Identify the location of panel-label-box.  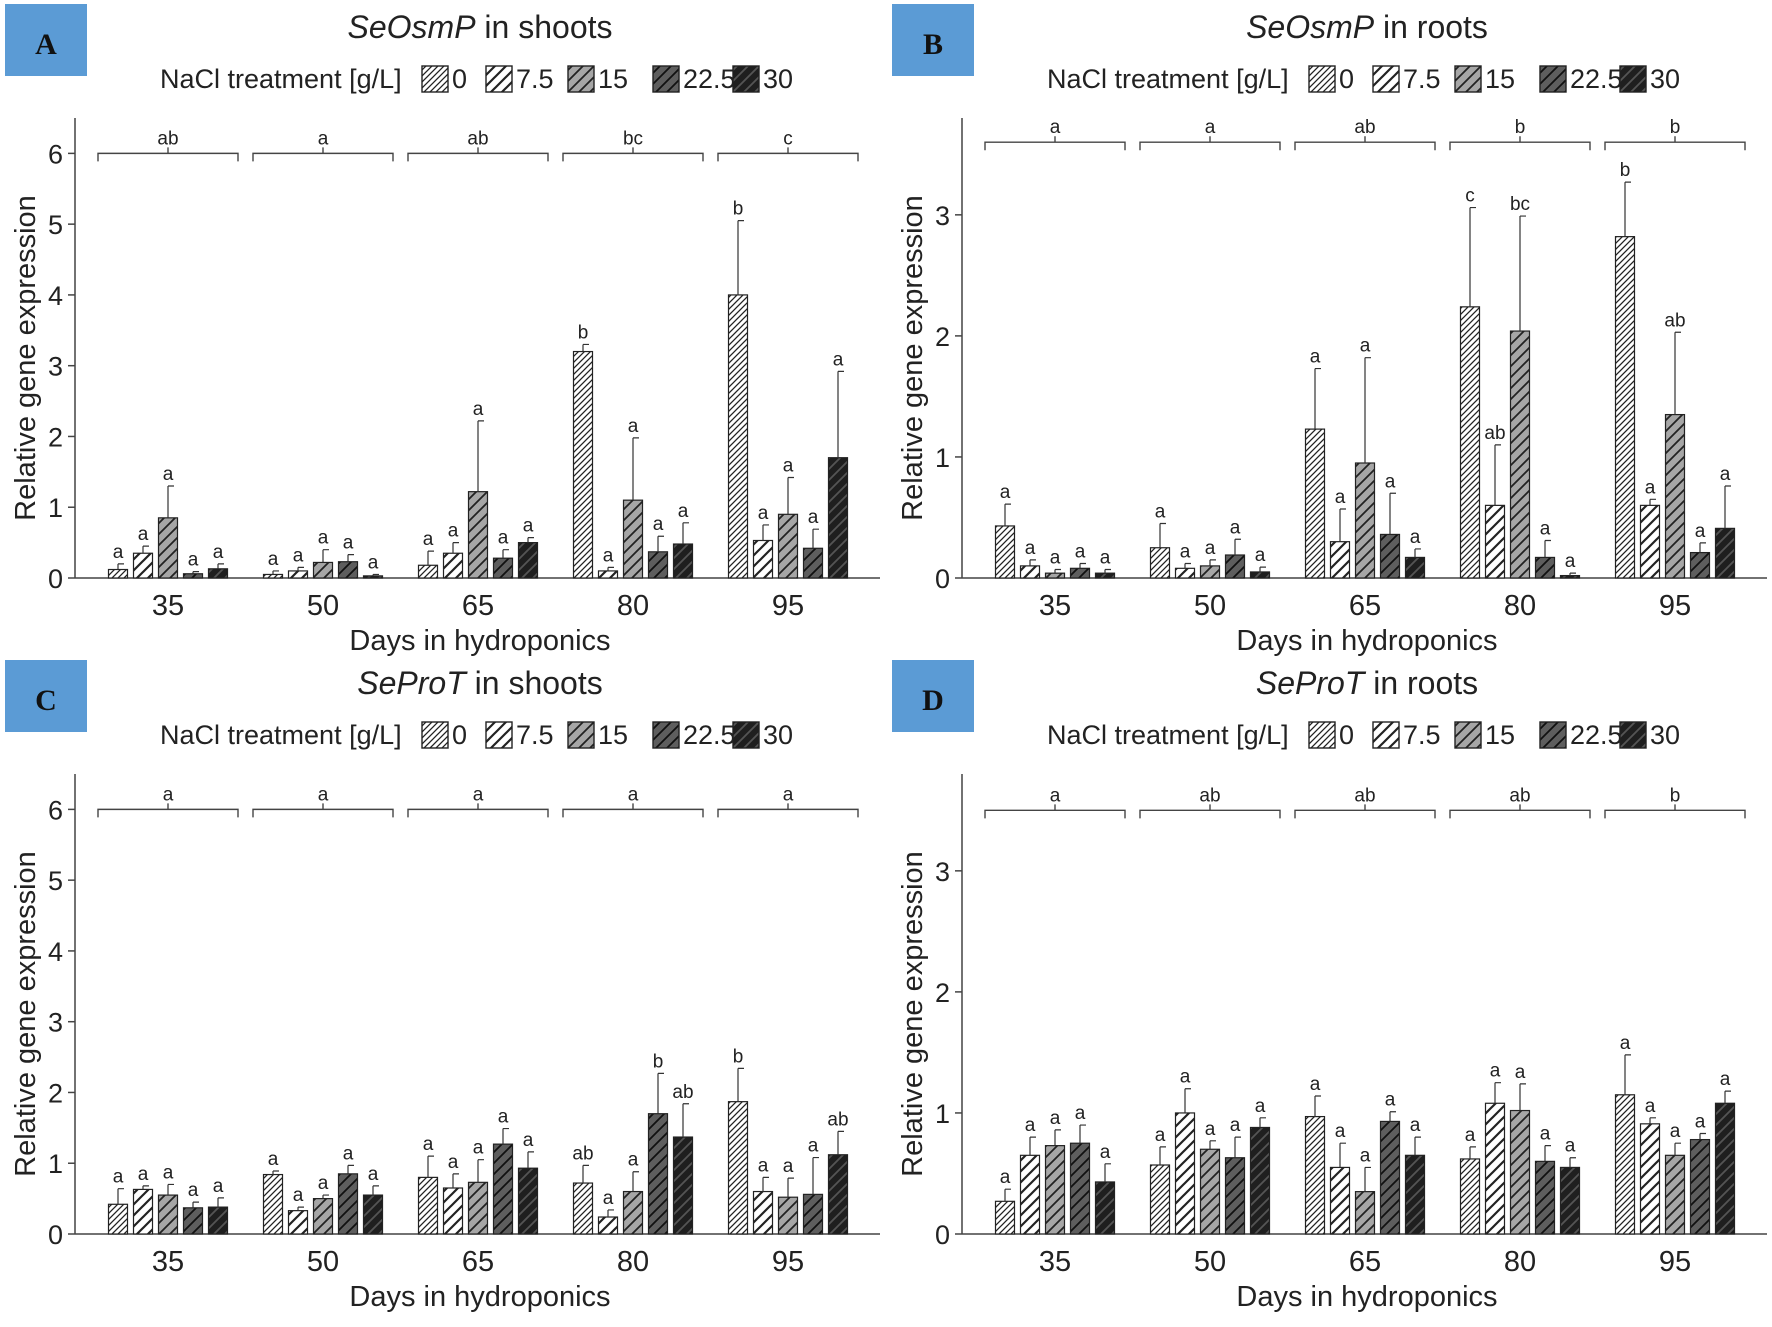
(933, 696).